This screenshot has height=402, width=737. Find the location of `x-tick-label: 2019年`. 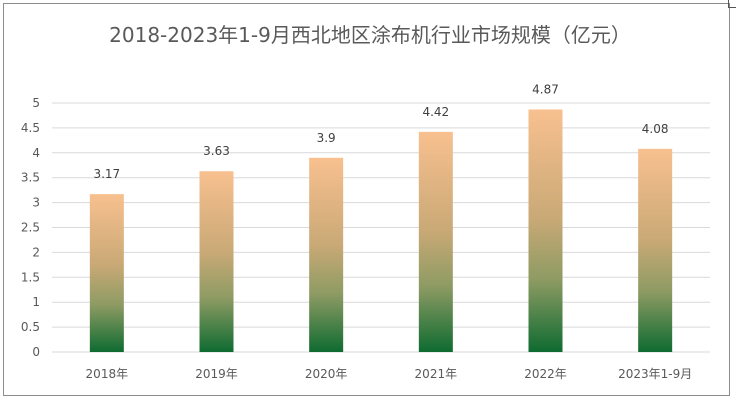

x-tick-label: 2019年 is located at coordinates (216, 374).